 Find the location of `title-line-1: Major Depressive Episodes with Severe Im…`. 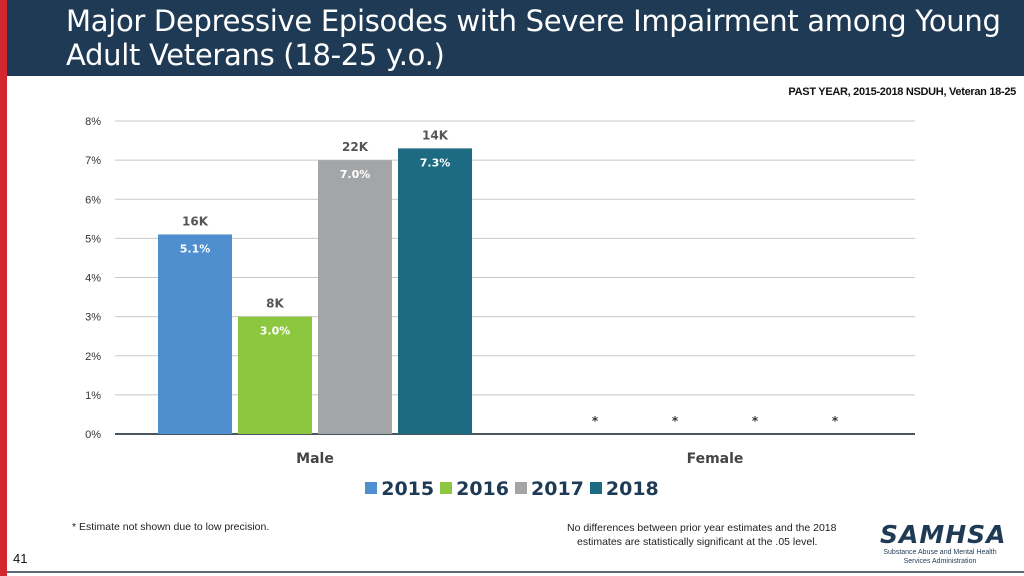

title-line-1: Major Depressive Episodes with Severe Im… is located at coordinates (533, 21).